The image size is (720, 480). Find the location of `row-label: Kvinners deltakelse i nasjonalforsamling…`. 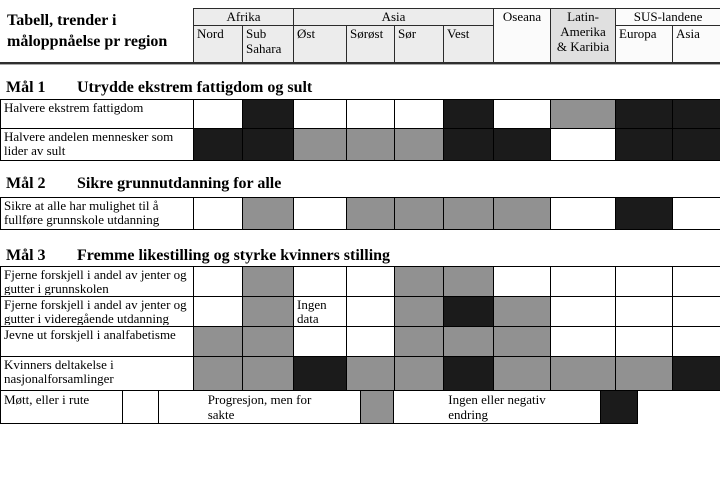

row-label: Kvinners deltakelse i nasjonalforsamling… is located at coordinates (59, 372).